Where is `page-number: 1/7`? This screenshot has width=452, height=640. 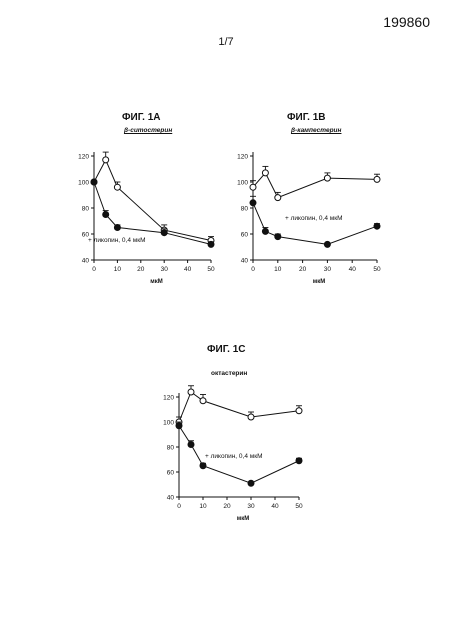
page-number: 1/7 is located at coordinates (226, 42).